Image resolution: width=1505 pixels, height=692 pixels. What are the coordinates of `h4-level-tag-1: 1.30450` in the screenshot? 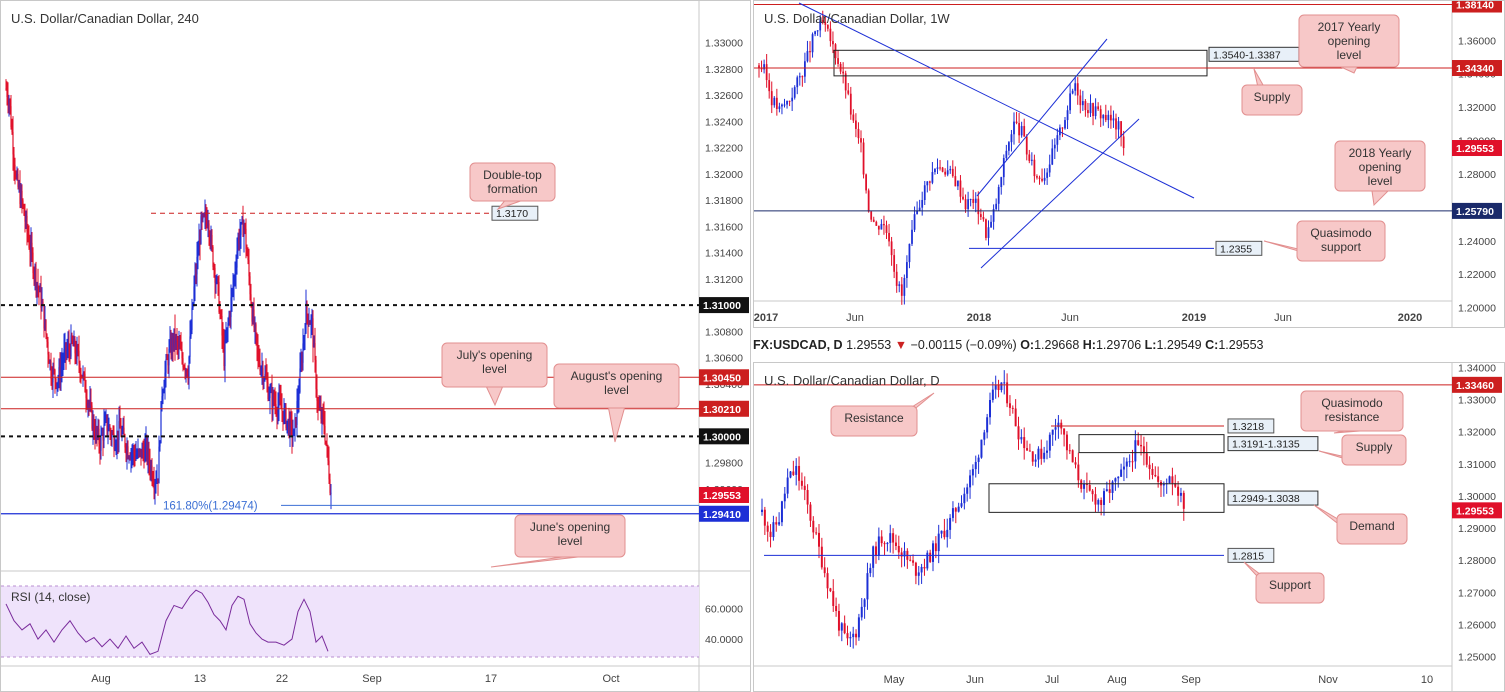 It's located at (722, 378).